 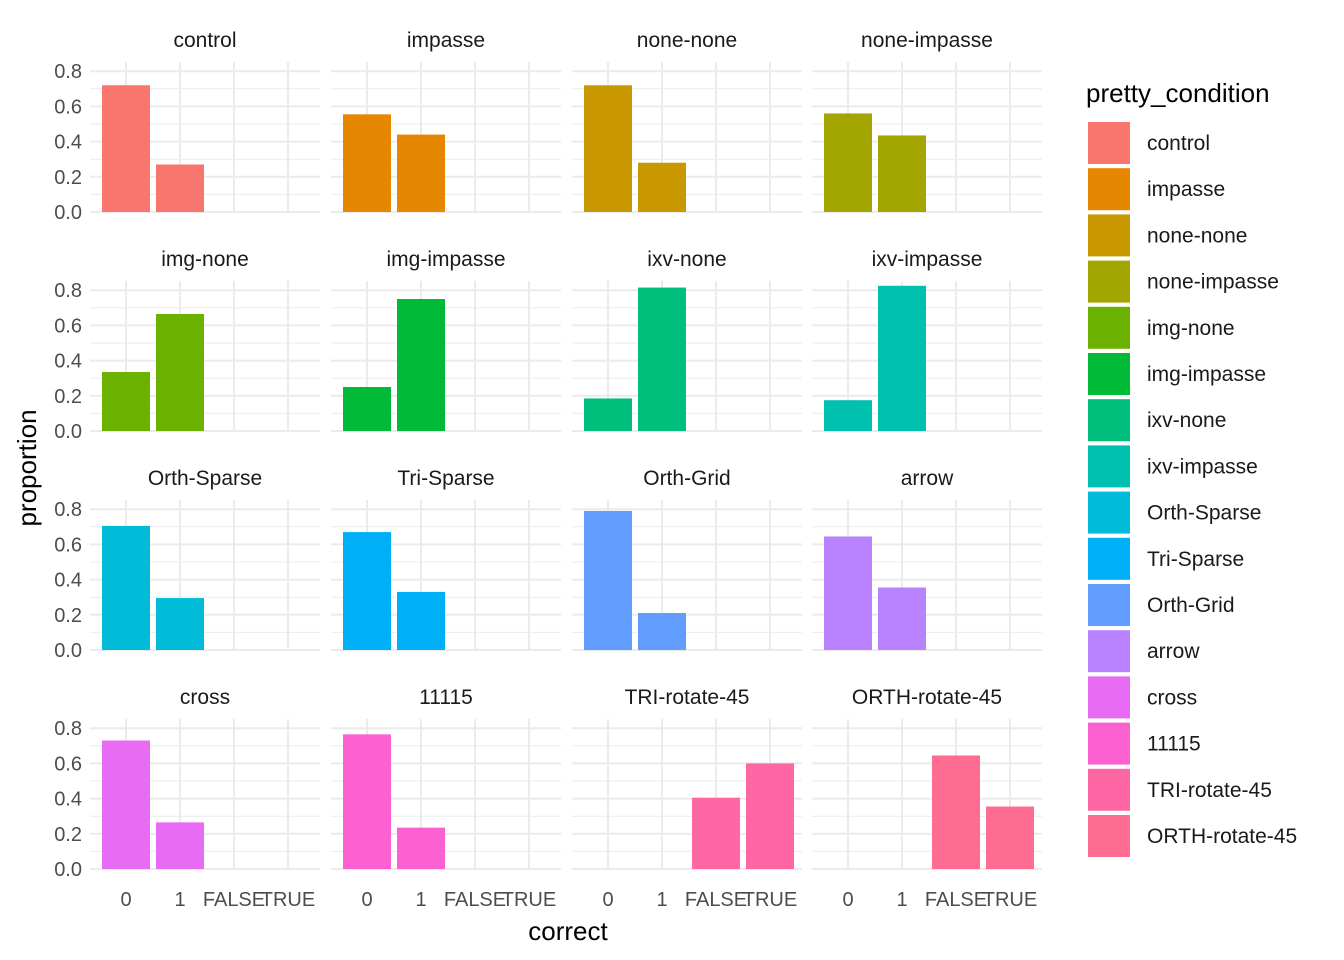 I want to click on y-tick-label: 0.8, so click(x=68, y=72).